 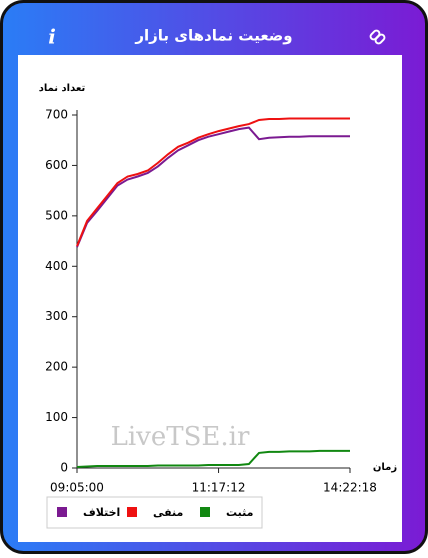 I want to click on y-tick-label: 500, so click(x=56, y=215).